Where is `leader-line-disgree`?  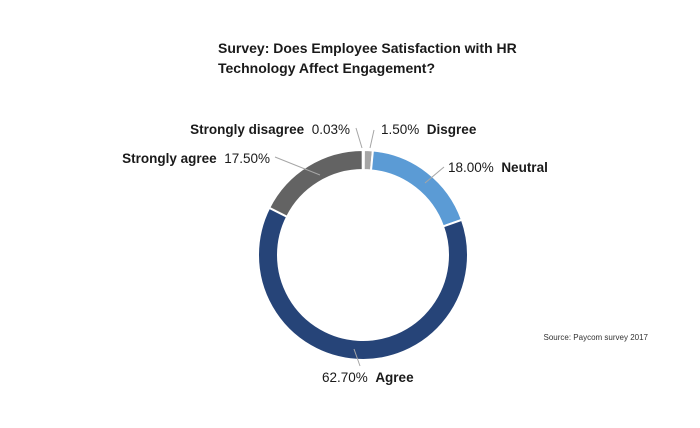
leader-line-disgree is located at coordinates (372, 139).